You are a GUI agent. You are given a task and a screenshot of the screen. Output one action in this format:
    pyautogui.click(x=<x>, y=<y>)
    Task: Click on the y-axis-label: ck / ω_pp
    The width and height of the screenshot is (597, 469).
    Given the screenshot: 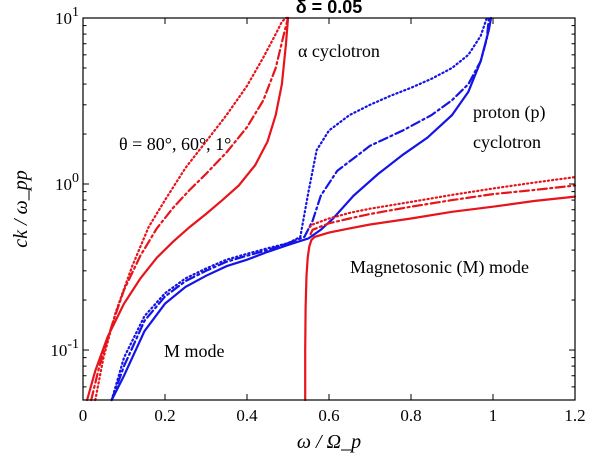 What is the action you would take?
    pyautogui.click(x=21, y=208)
    